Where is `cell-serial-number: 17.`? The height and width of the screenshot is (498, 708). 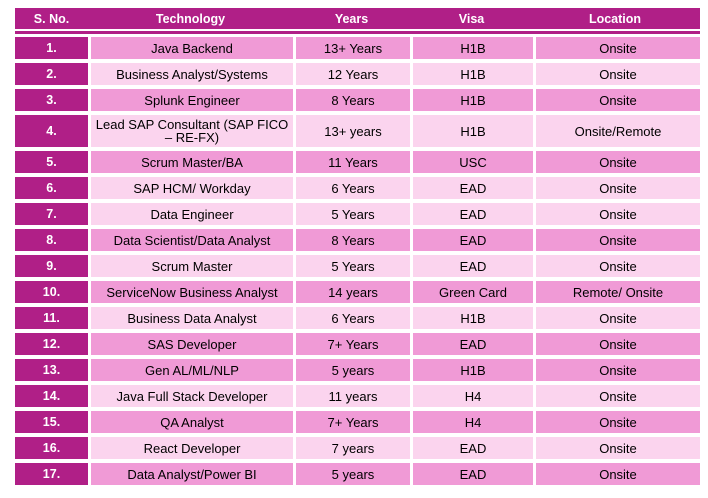 cell-serial-number: 17. is located at coordinates (51, 474).